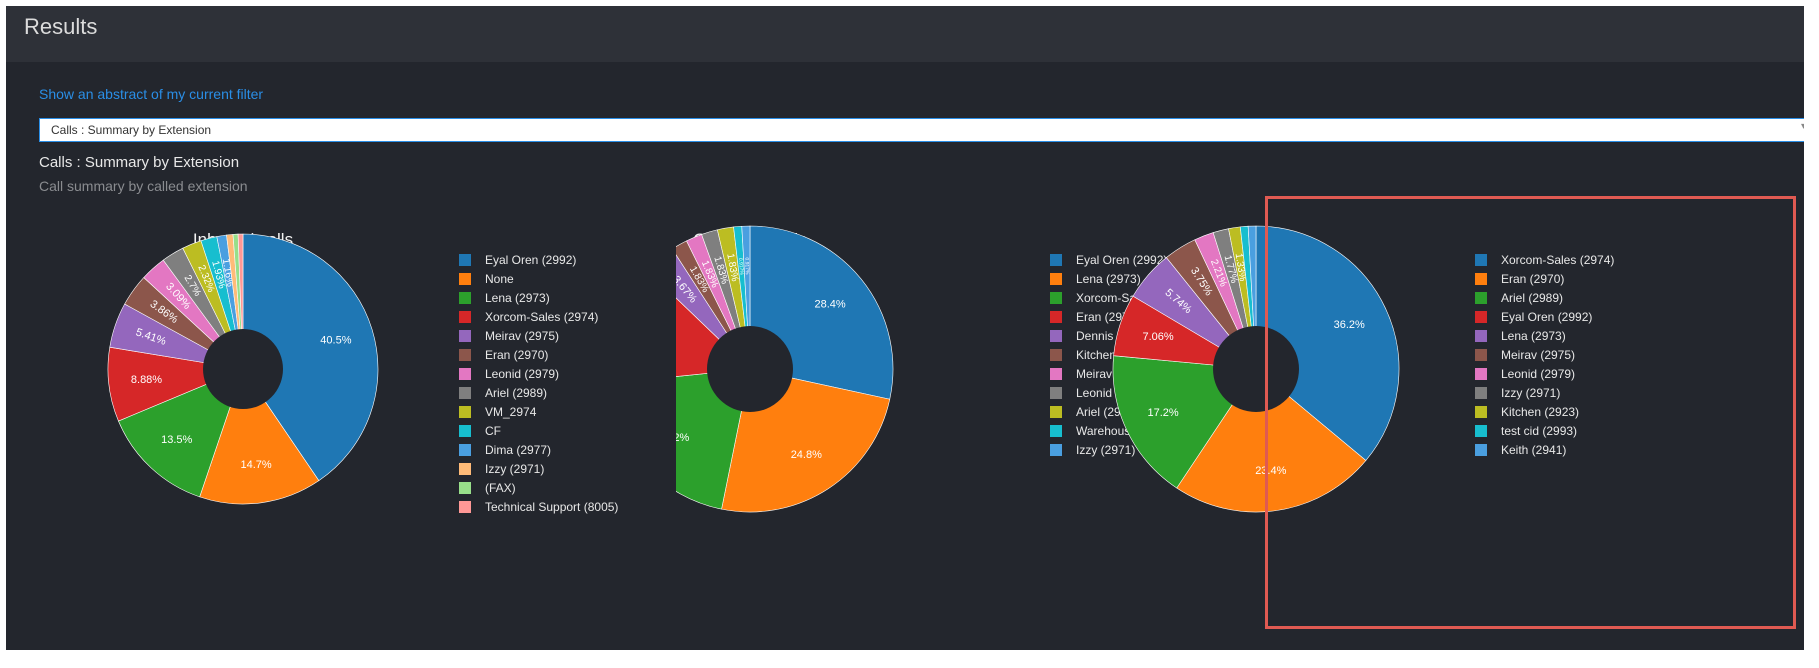 This screenshot has width=1819, height=668. I want to click on report-subtitle: Call summary by called extension, so click(143, 186).